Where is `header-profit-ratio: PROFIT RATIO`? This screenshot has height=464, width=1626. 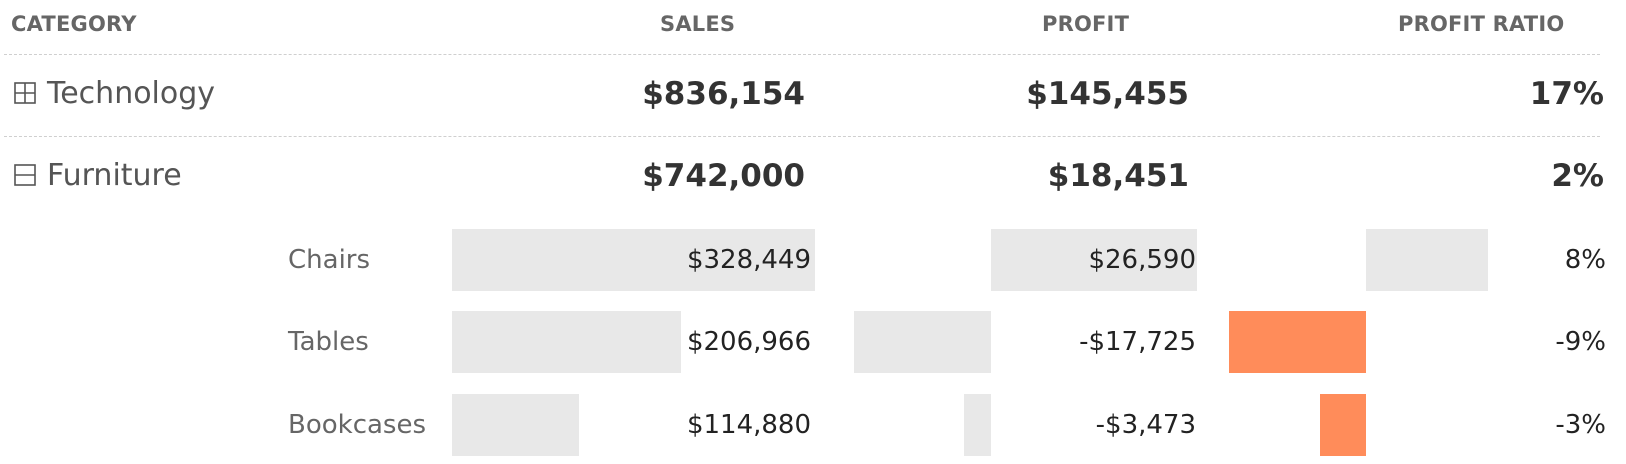
header-profit-ratio: PROFIT RATIO is located at coordinates (1481, 24).